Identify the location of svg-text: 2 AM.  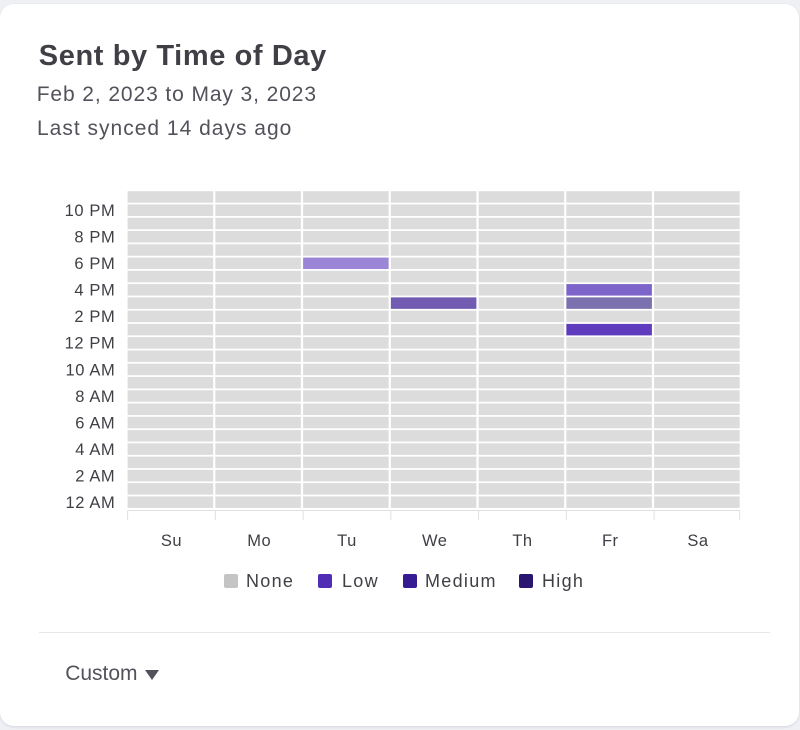
(95, 476).